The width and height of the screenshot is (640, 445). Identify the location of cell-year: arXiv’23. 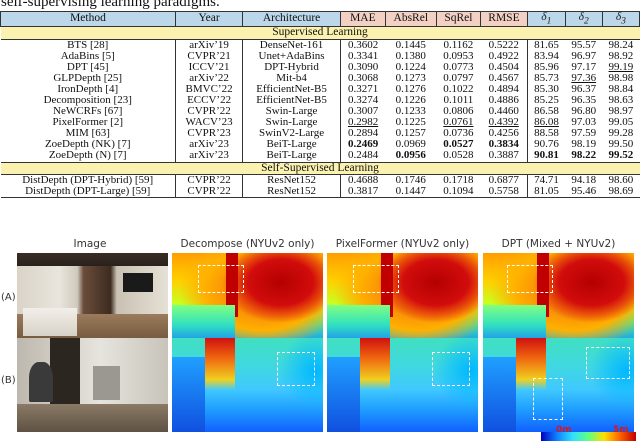
(209, 156).